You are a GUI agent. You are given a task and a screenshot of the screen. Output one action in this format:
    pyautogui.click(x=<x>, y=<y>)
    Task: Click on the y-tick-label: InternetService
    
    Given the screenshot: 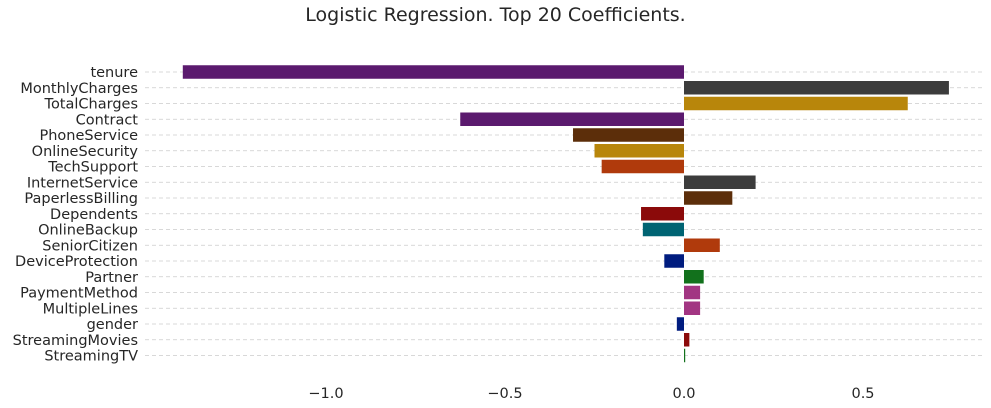 What is the action you would take?
    pyautogui.click(x=82, y=183)
    